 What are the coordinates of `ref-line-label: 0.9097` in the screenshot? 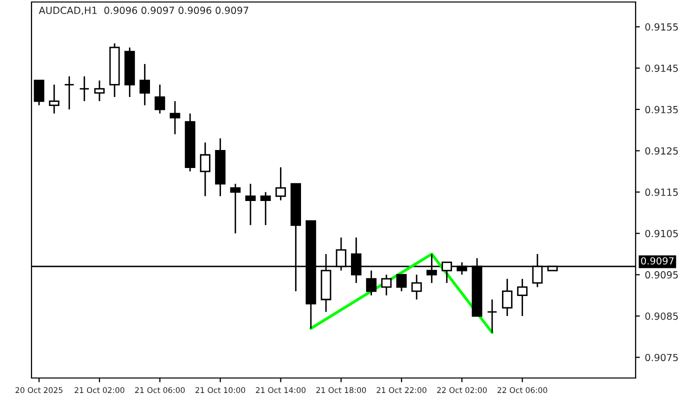 It's located at (657, 261).